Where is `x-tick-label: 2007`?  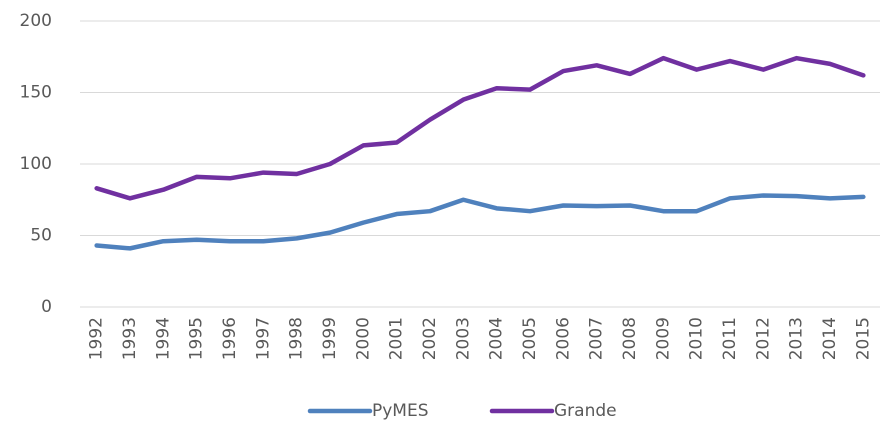 x-tick-label: 2007 is located at coordinates (597, 338).